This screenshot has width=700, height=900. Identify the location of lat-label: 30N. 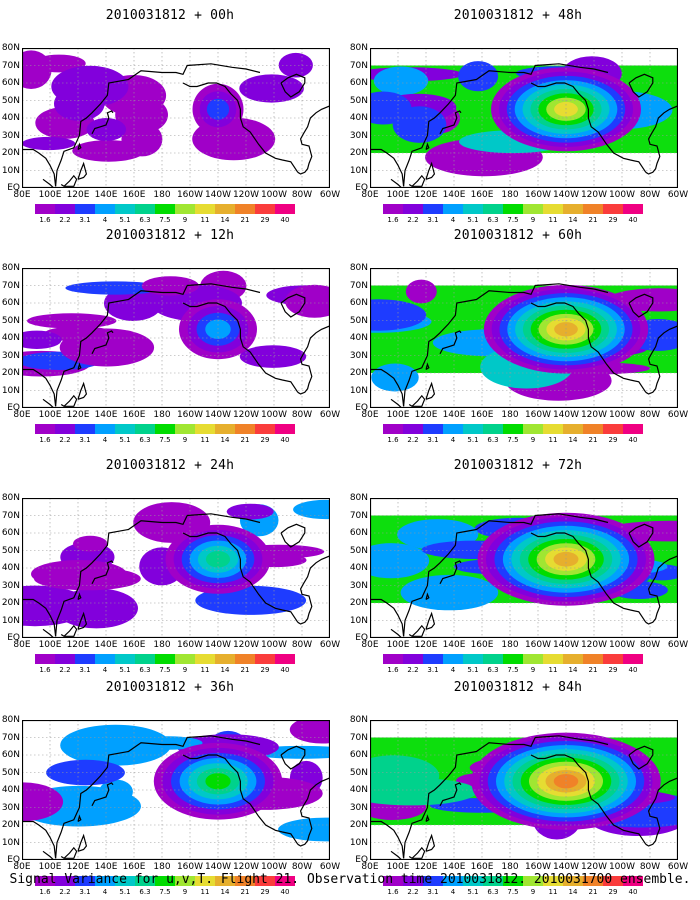
(358, 585).